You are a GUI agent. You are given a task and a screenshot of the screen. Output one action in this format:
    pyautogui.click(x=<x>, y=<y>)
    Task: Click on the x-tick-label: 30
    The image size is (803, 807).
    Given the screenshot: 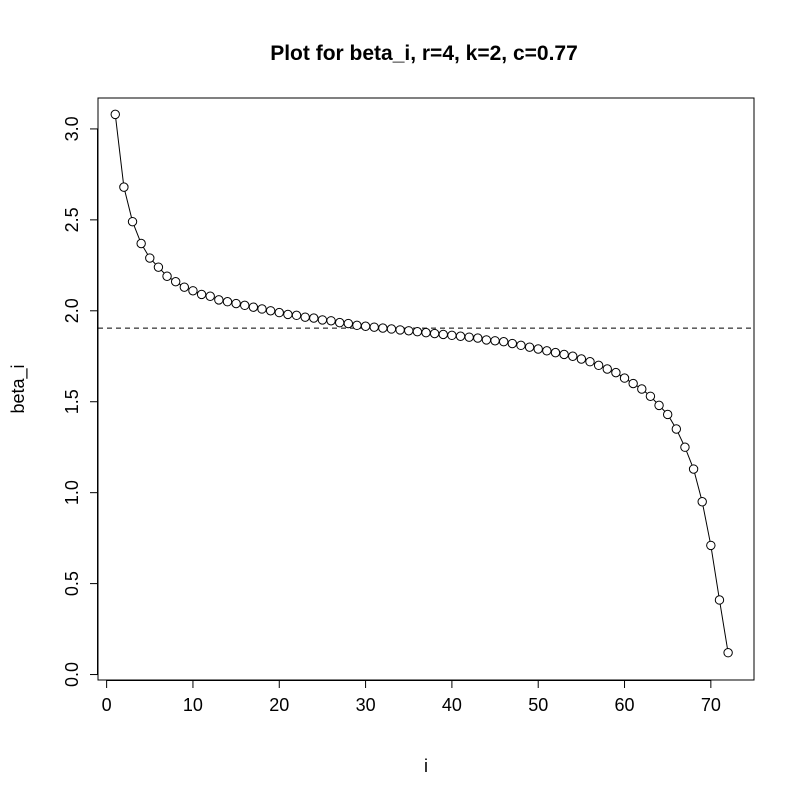 What is the action you would take?
    pyautogui.click(x=366, y=705)
    